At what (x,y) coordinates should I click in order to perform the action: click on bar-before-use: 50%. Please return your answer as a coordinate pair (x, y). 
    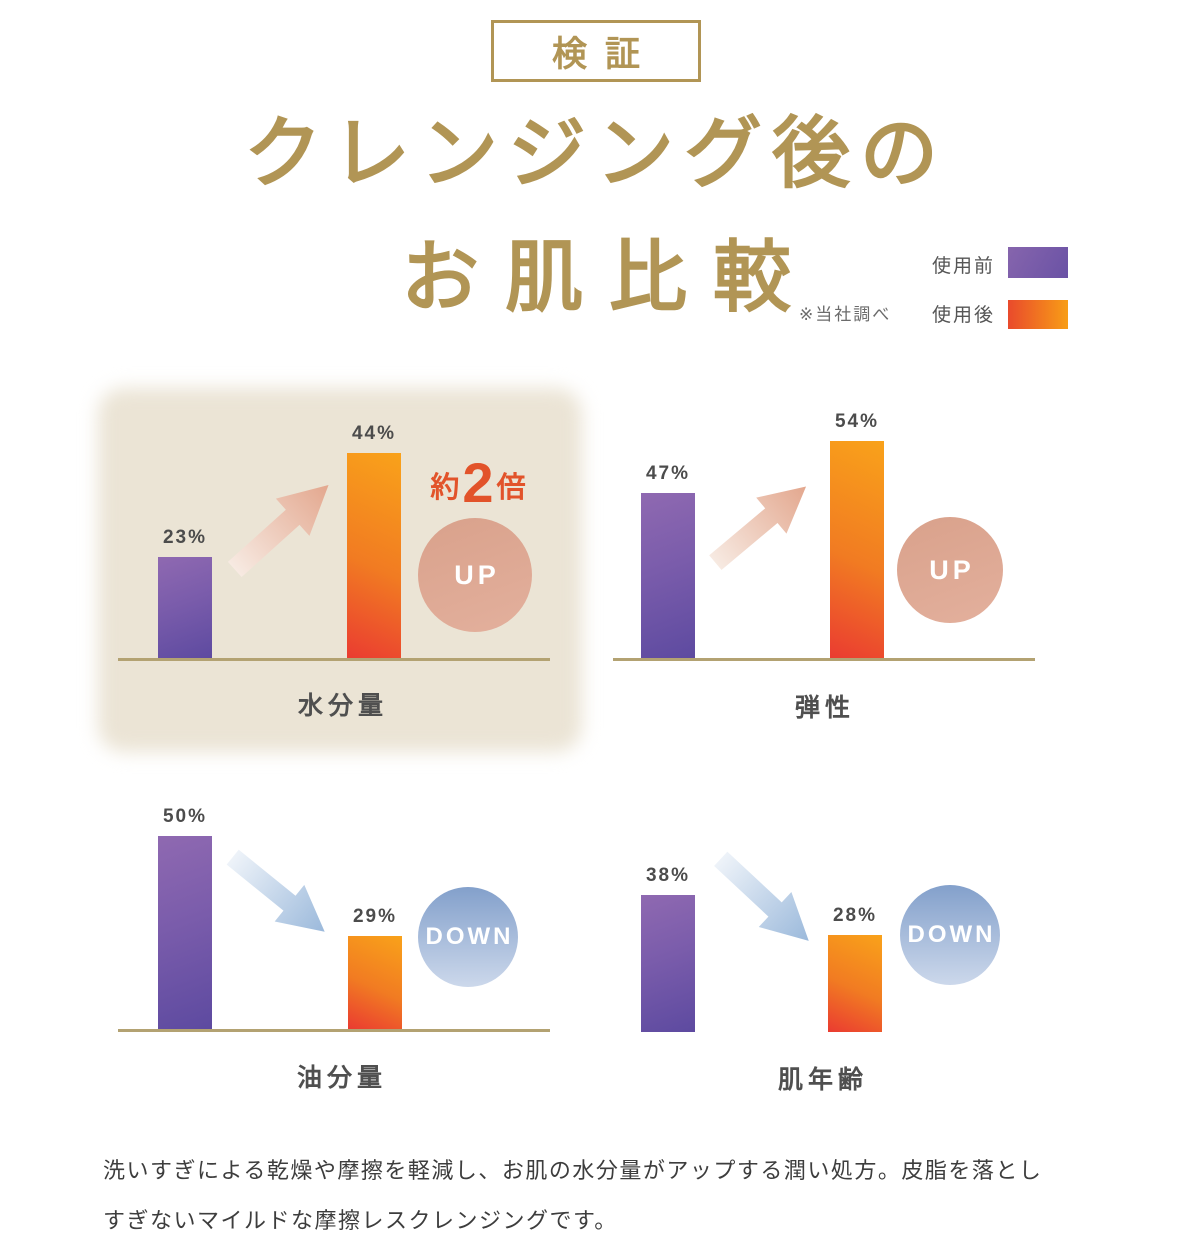
    Looking at the image, I should click on (185, 917).